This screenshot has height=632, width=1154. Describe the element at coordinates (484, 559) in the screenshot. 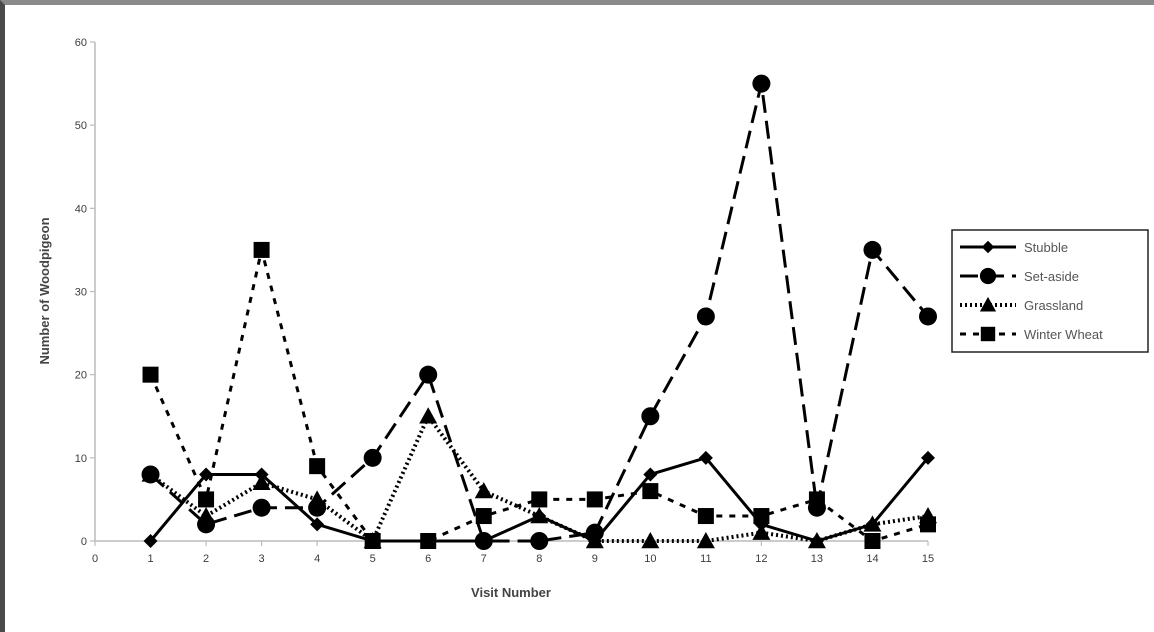

I see `x-tick-label: 7` at that location.